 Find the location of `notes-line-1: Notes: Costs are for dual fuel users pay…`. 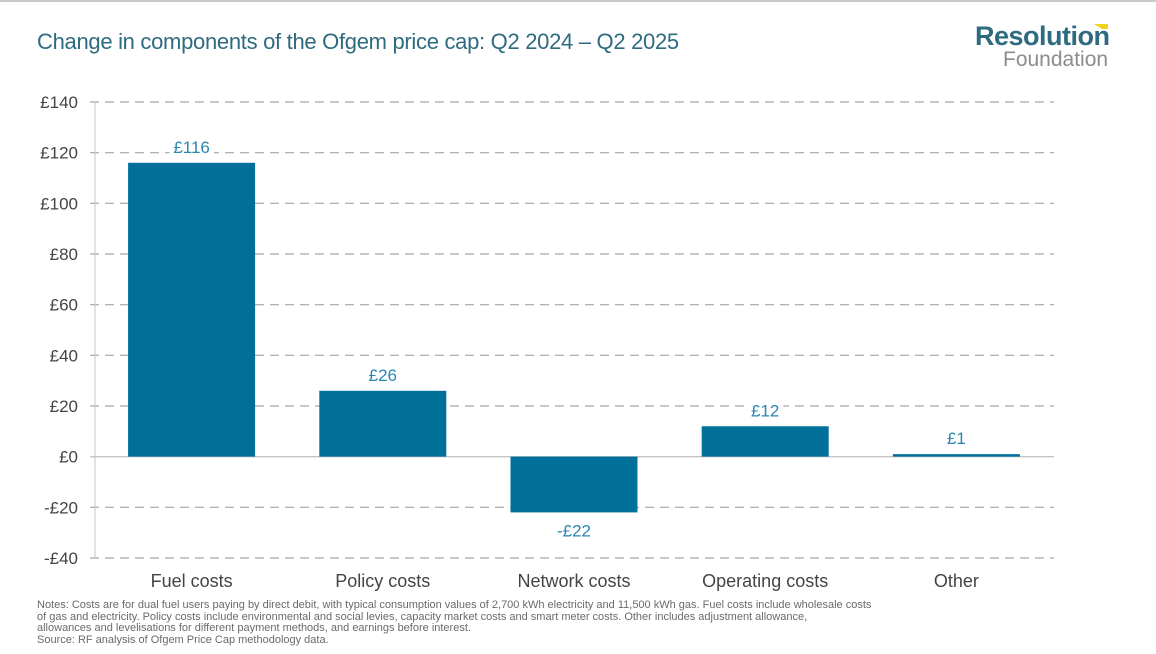

notes-line-1: Notes: Costs are for dual fuel users pay… is located at coordinates (454, 605).